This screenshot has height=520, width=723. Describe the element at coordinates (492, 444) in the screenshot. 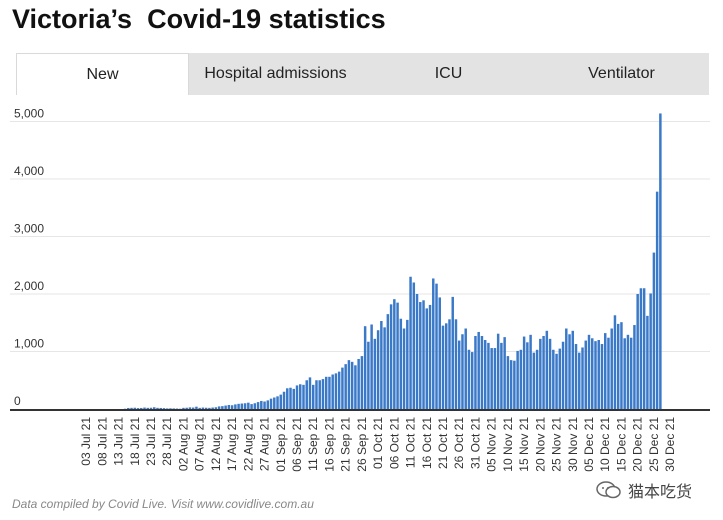

I see `x-tick-label: 05 Nov 21` at that location.